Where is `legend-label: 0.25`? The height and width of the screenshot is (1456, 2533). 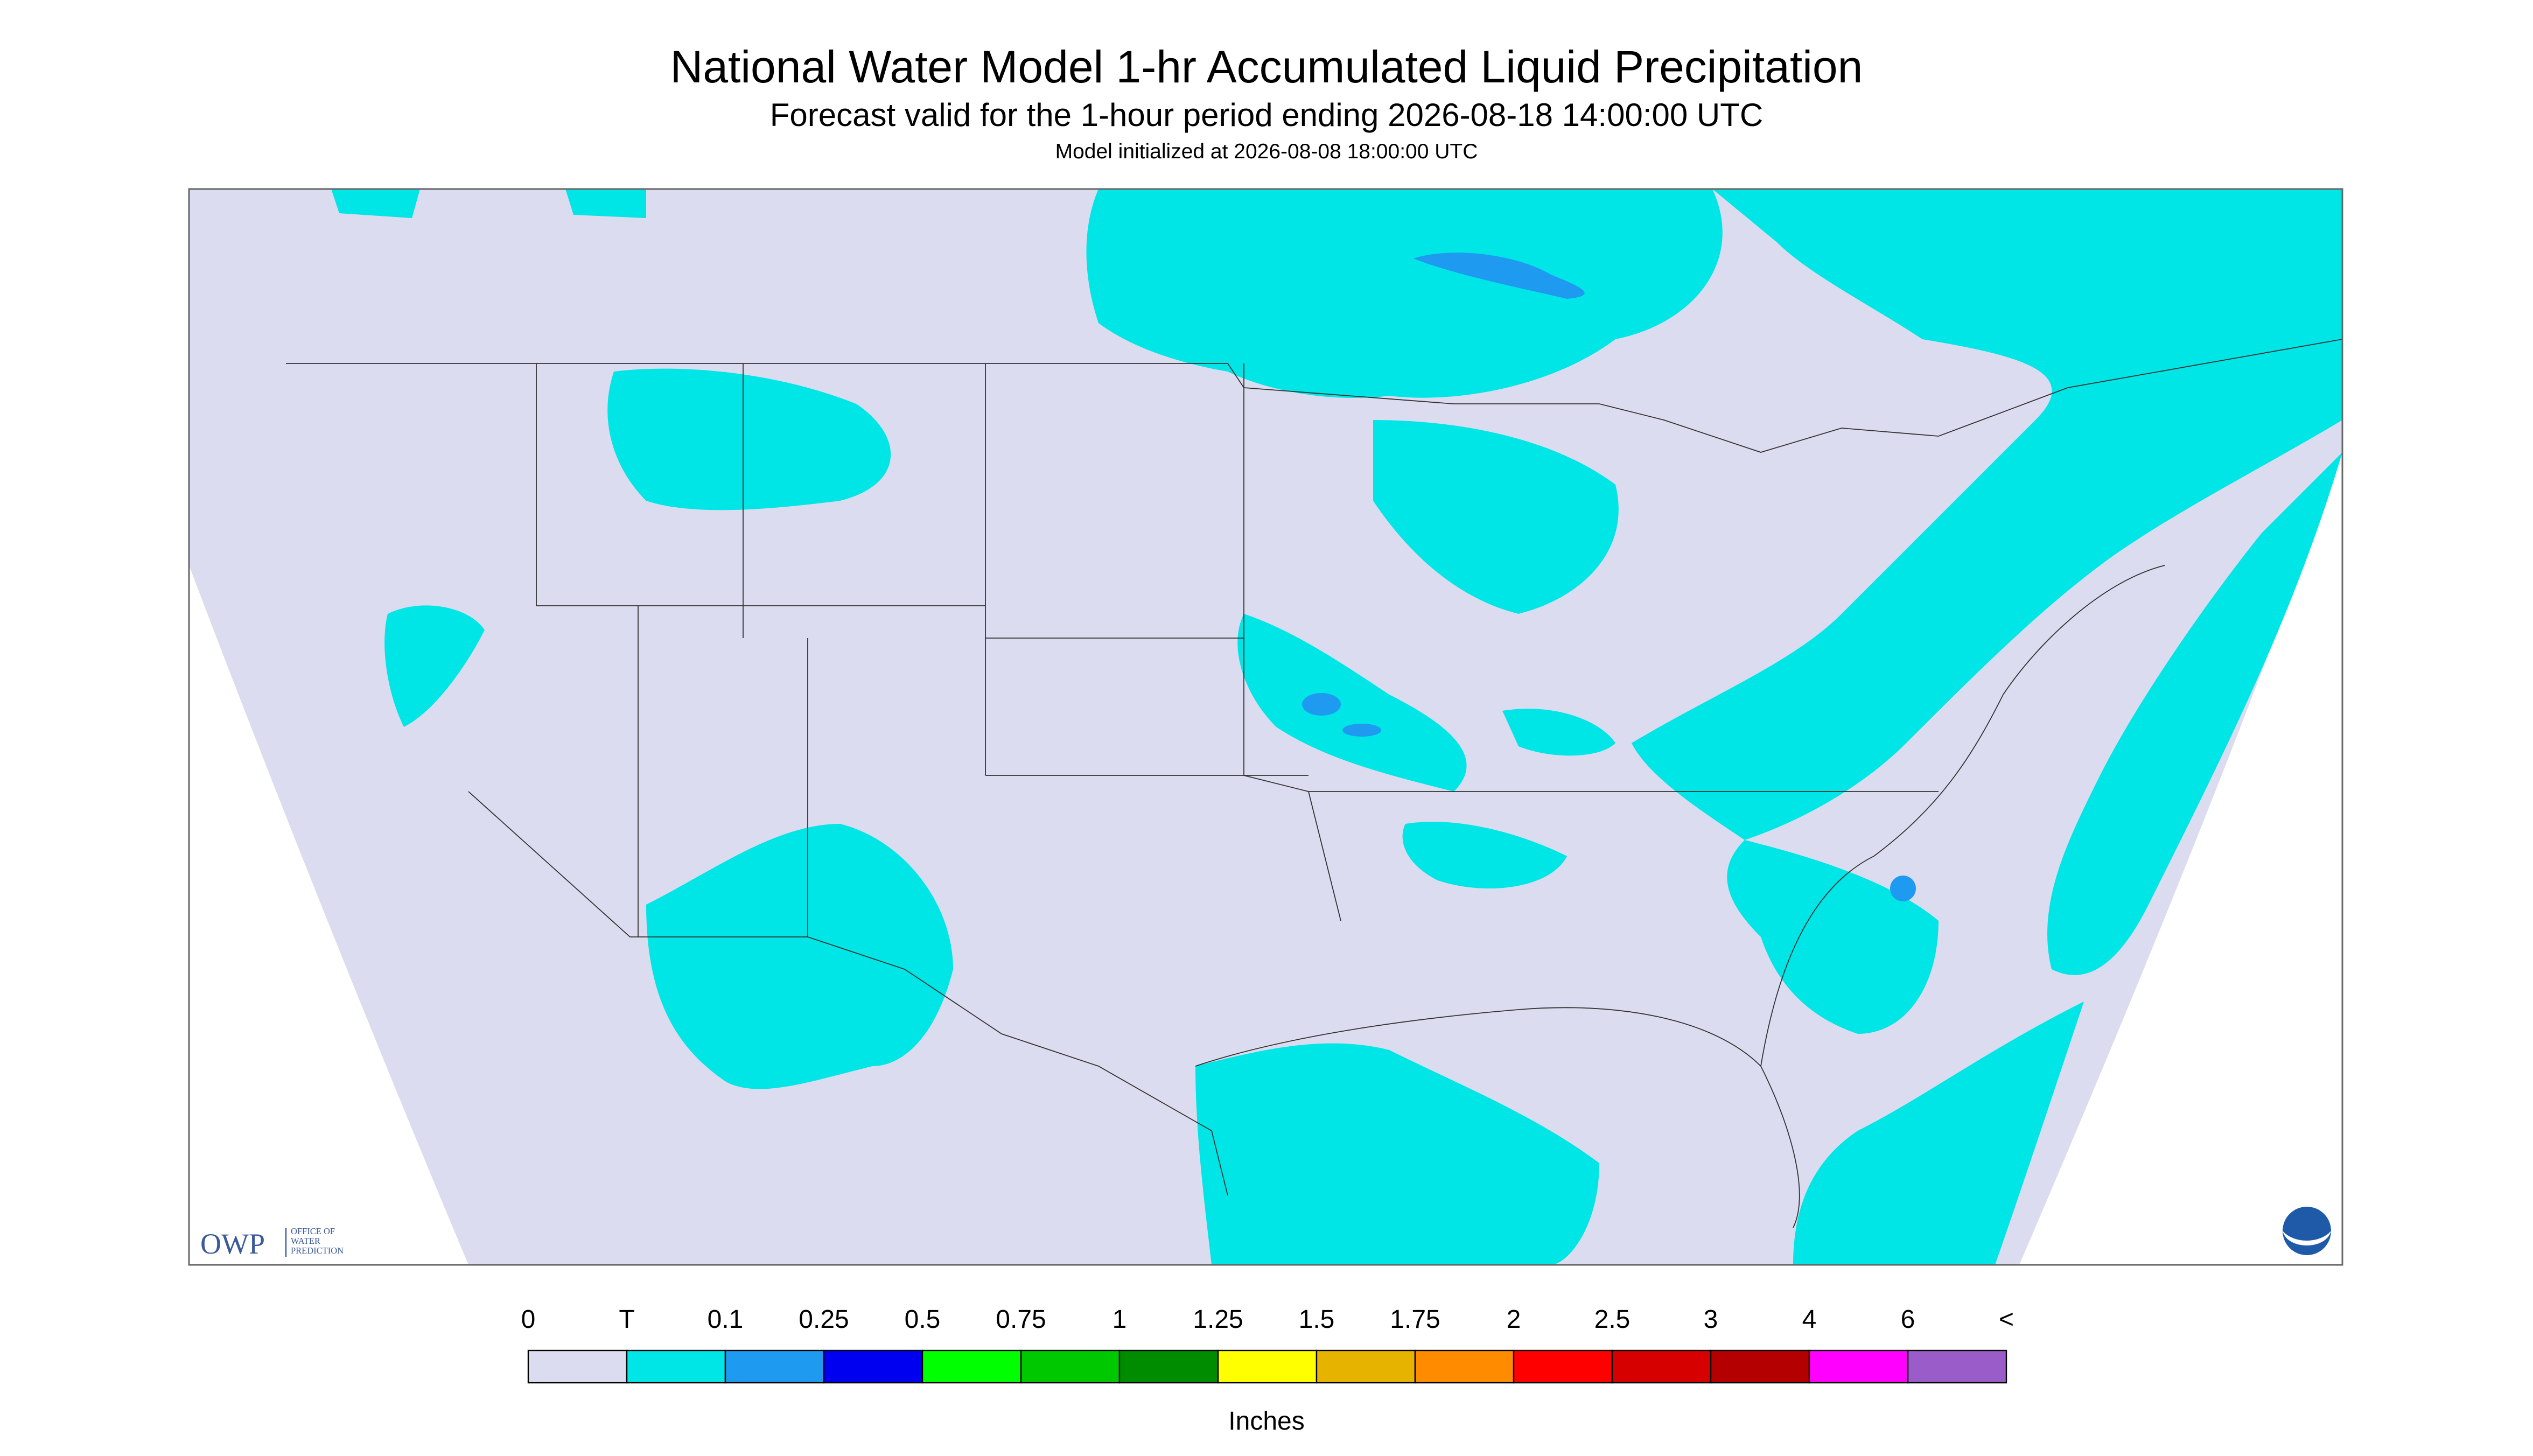
legend-label: 0.25 is located at coordinates (824, 1319).